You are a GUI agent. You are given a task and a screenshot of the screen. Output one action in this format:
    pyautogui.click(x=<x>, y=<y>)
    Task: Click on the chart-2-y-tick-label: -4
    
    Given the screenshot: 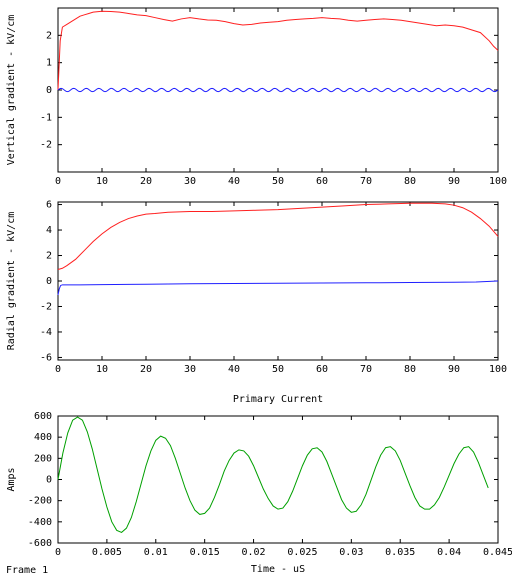 What is the action you would take?
    pyautogui.click(x=46, y=332)
    